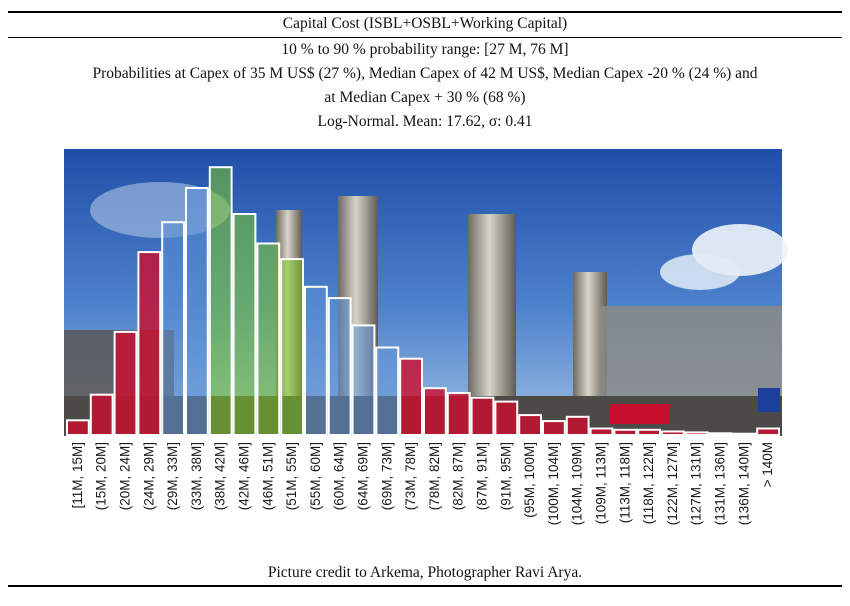 The height and width of the screenshot is (606, 850). What do you see at coordinates (77, 475) in the screenshot?
I see `x-tick-label: [11M, 15M]` at bounding box center [77, 475].